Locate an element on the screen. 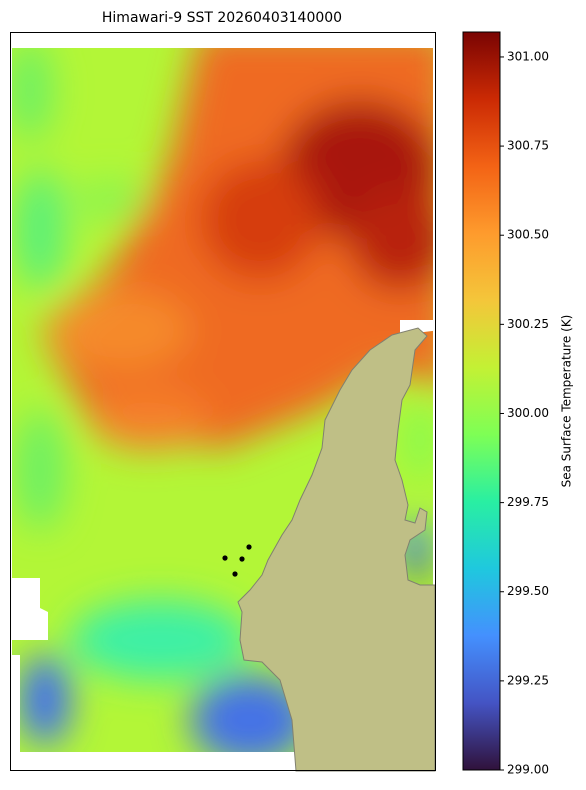 Image resolution: width=586 pixels, height=790 pixels. colorbar-tick-label: 299.50 is located at coordinates (528, 591).